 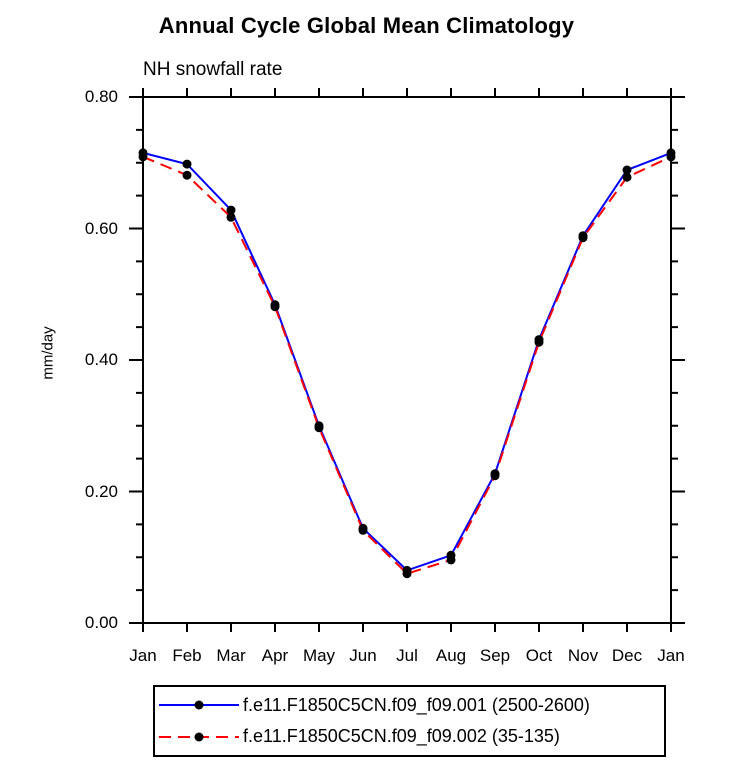 I want to click on legend-item: f.e11.F1850C5CN.f09_f09.001 (2500-2600), so click(x=411, y=705).